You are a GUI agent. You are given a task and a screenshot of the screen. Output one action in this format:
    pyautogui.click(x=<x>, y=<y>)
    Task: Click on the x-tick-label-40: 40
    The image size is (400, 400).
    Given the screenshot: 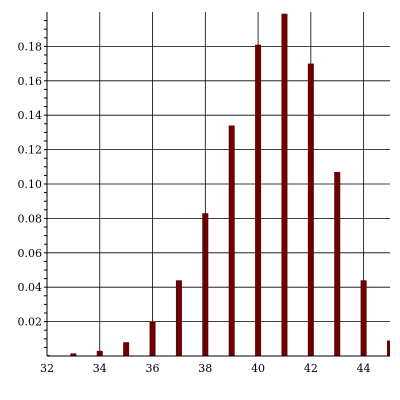 What is the action you would take?
    pyautogui.click(x=258, y=368)
    